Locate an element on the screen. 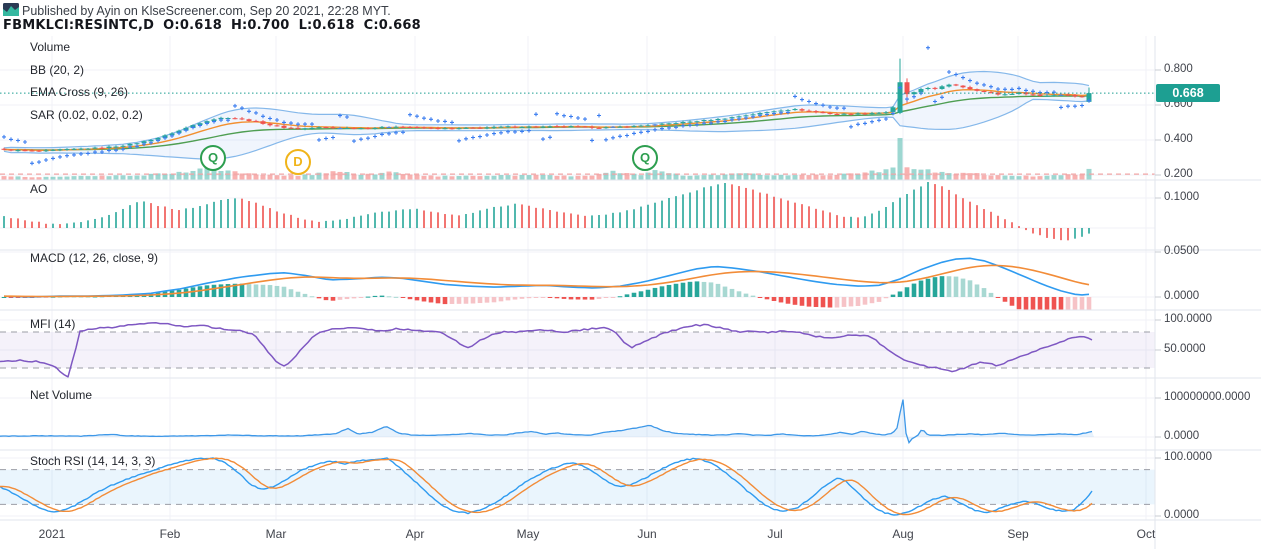  time-axis-label: Jun is located at coordinates (647, 534).